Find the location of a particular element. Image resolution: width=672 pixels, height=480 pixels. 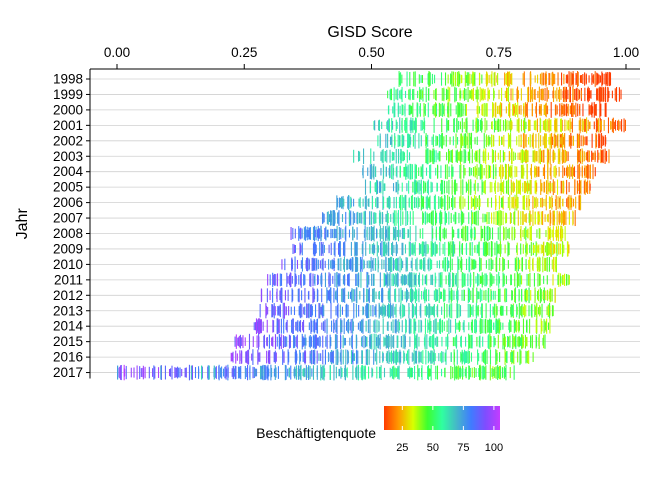

heat-row-2008 is located at coordinates (428, 233).